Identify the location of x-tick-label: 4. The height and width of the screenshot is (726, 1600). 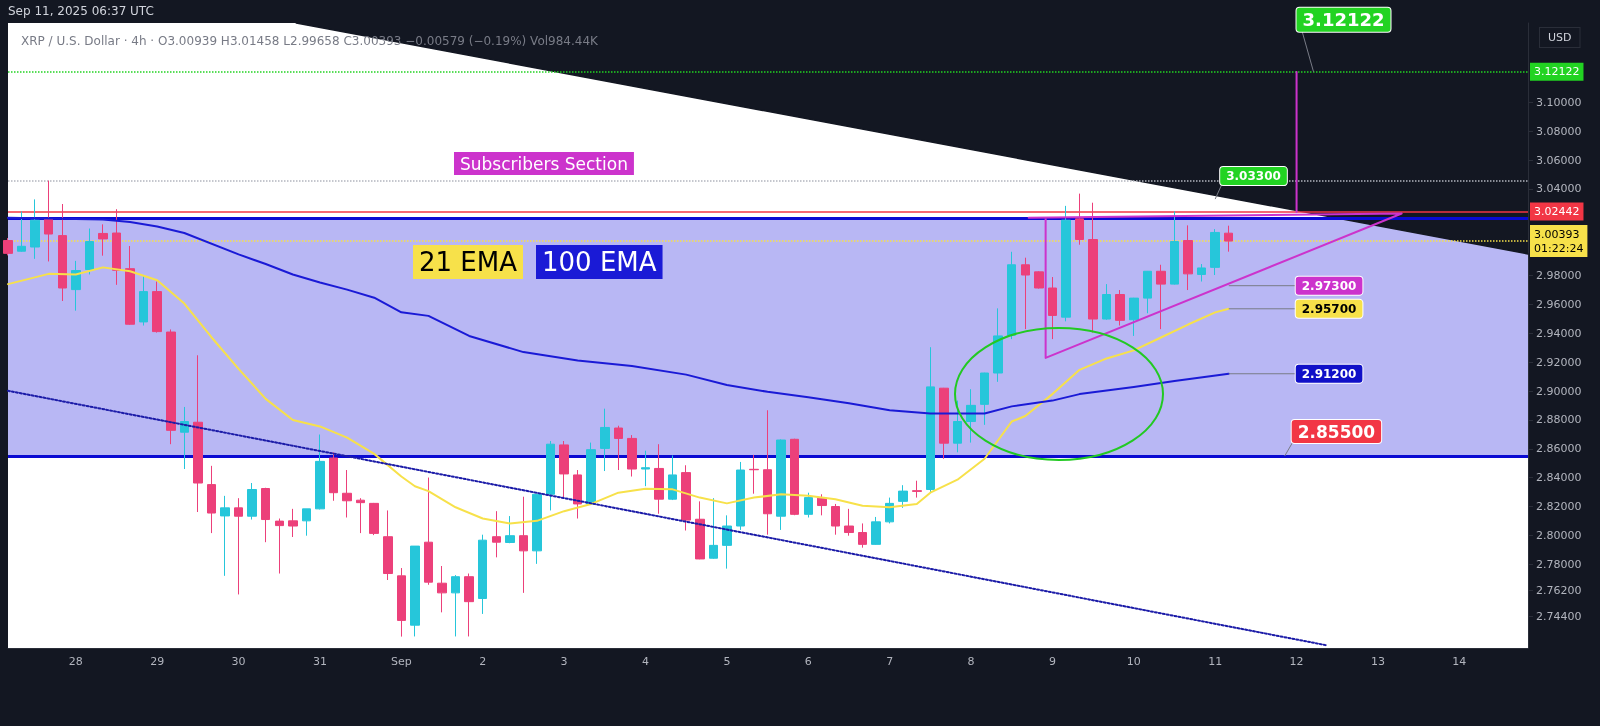
(645, 661).